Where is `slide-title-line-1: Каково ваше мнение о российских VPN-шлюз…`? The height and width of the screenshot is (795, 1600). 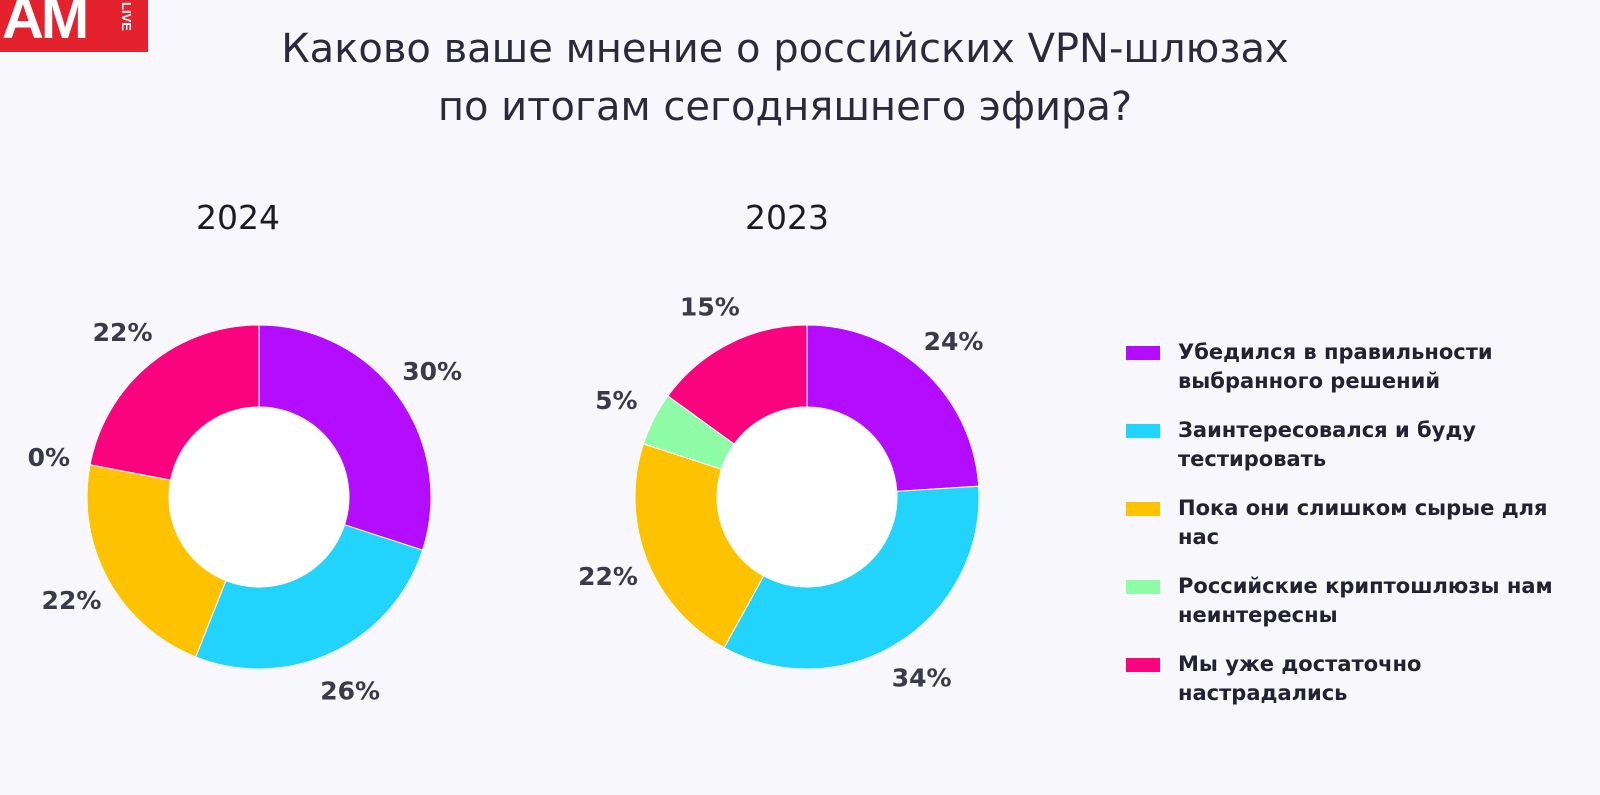 slide-title-line-1: Каково ваше мнение о российских VPN-шлюз… is located at coordinates (785, 49).